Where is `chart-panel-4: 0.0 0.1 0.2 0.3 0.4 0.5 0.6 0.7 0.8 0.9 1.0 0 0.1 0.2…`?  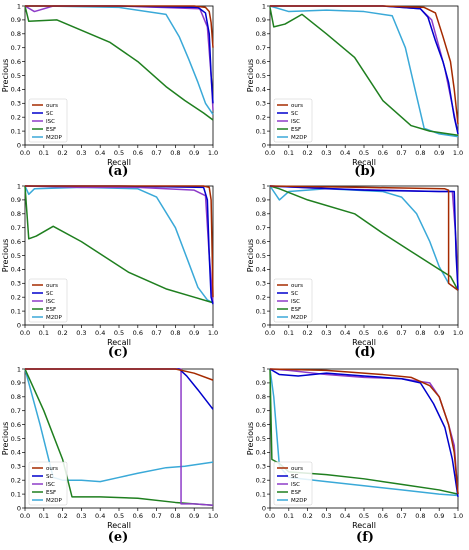 chart-panel-4: 0.0 0.1 0.2 0.3 0.4 0.5 0.6 0.7 0.8 0.9 1.0 0 0.1 0.2… is located at coordinates (109, 447).